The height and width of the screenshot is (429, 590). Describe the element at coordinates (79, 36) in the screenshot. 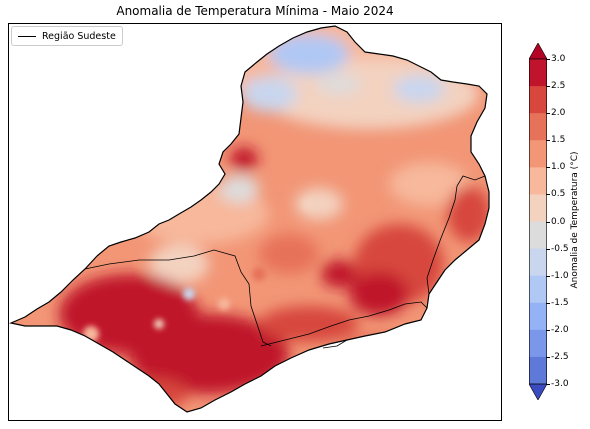

I see `legend-label: Região Sudeste` at that location.